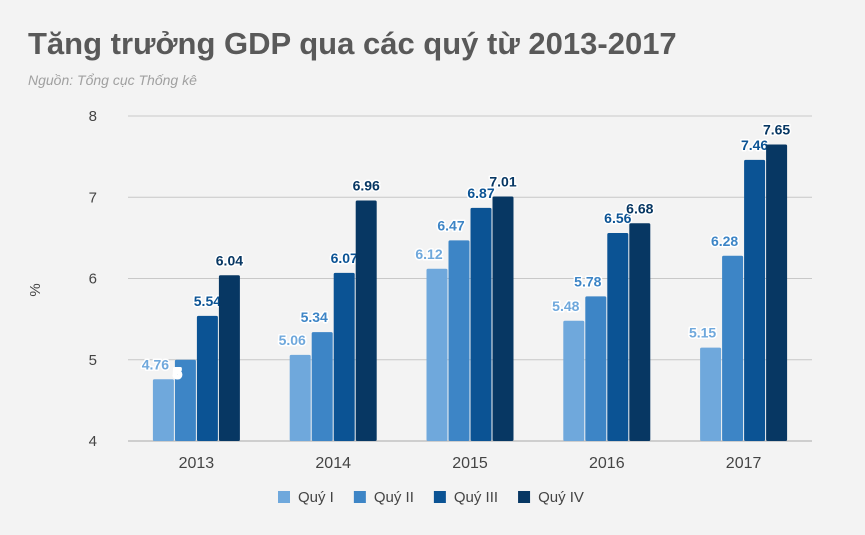 The width and height of the screenshot is (865, 535). I want to click on legend-label: Quý III, so click(476, 497).